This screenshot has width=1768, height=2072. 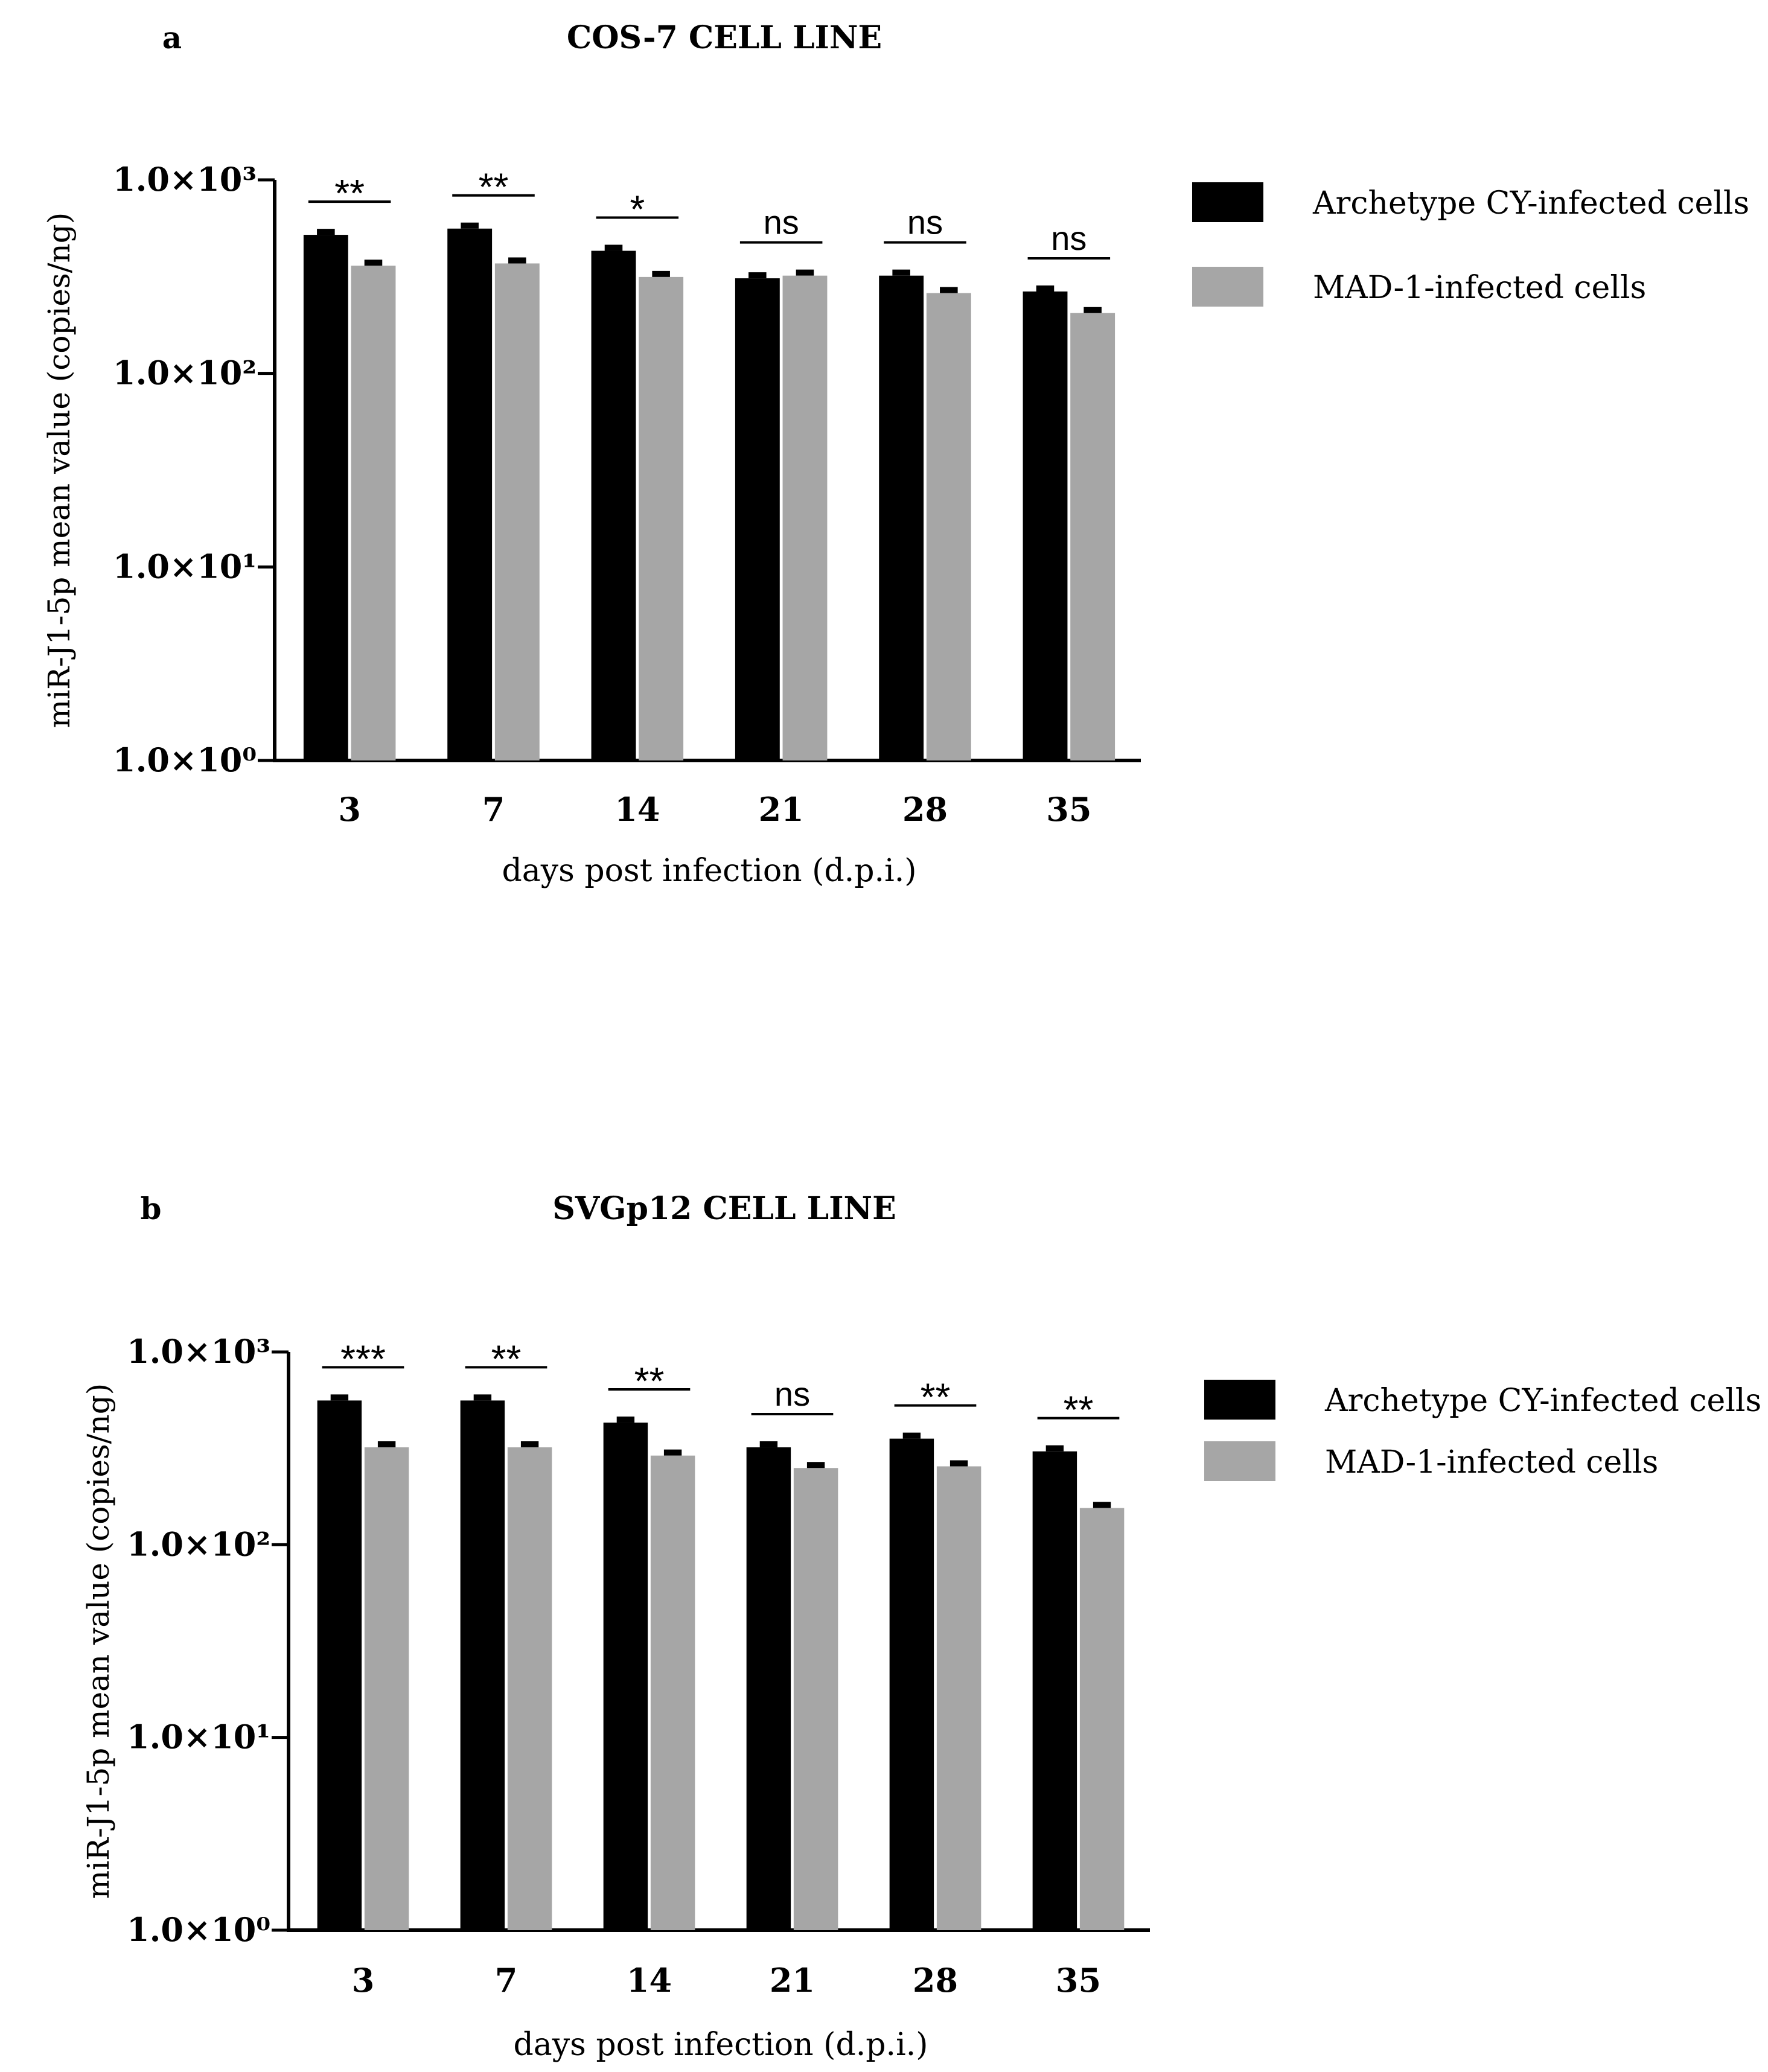 What do you see at coordinates (363, 1358) in the screenshot?
I see `significance-label: ***` at bounding box center [363, 1358].